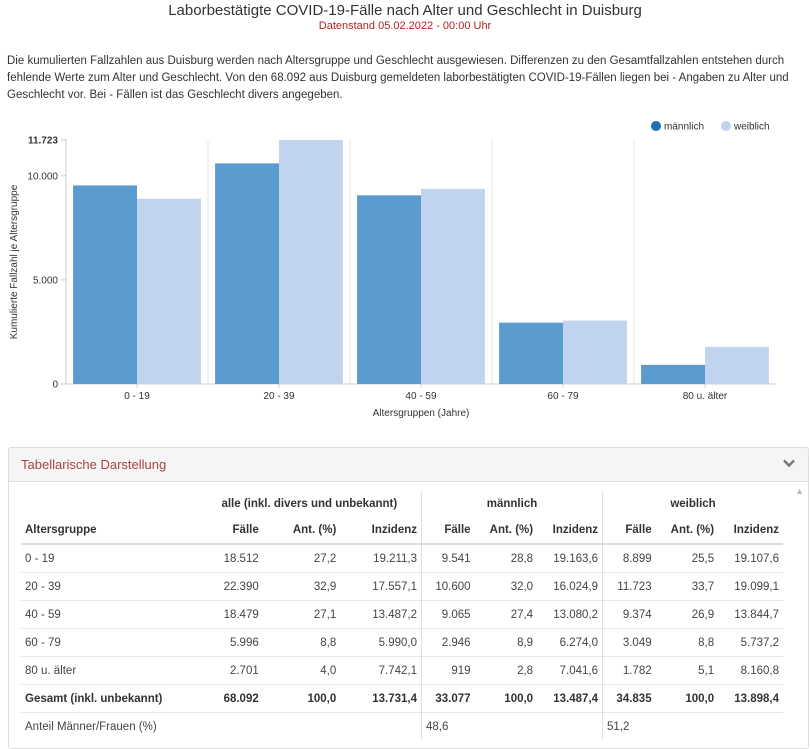 The width and height of the screenshot is (810, 749). I want to click on table-cell: 33.077, so click(447, 698).